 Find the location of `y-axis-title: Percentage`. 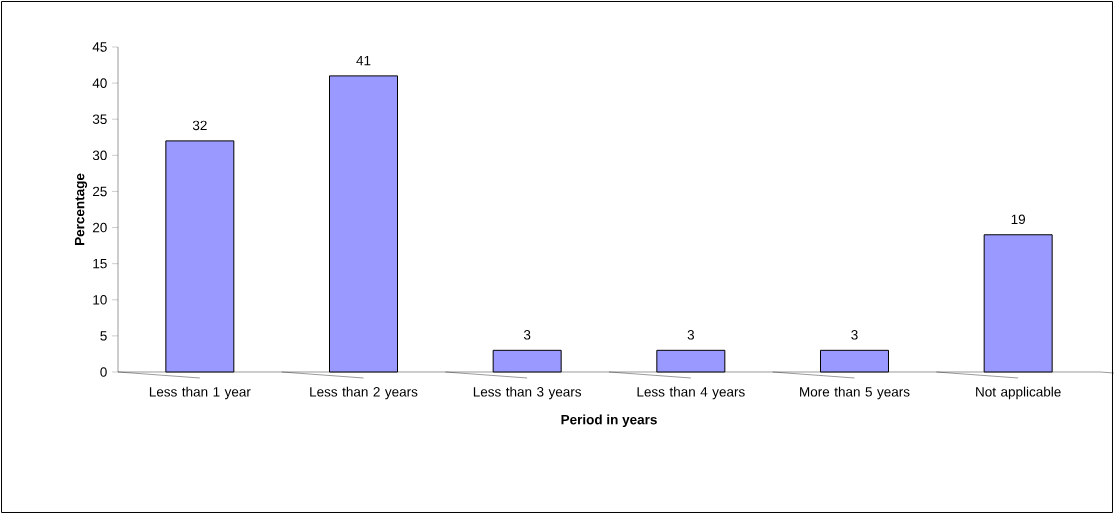

y-axis-title: Percentage is located at coordinates (81, 209).